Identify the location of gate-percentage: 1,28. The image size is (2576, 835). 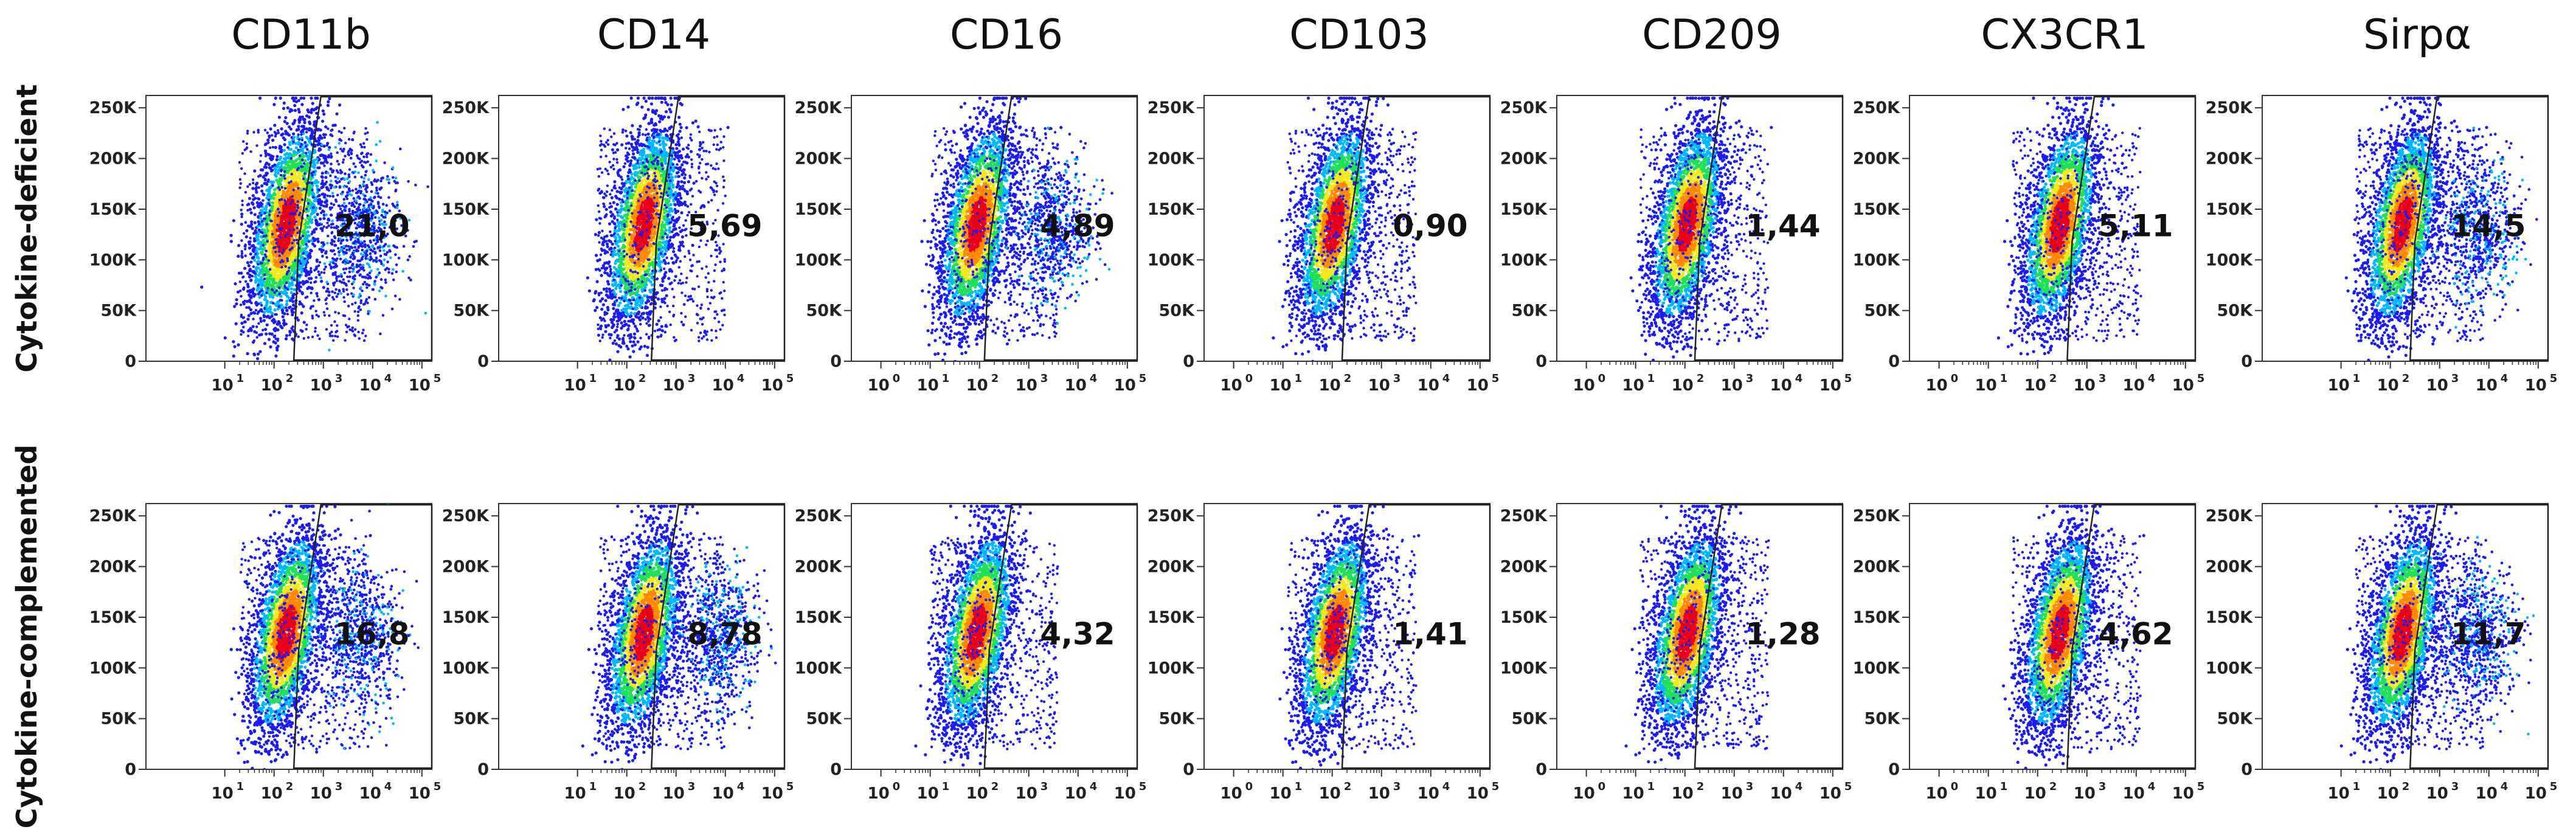
(1782, 634).